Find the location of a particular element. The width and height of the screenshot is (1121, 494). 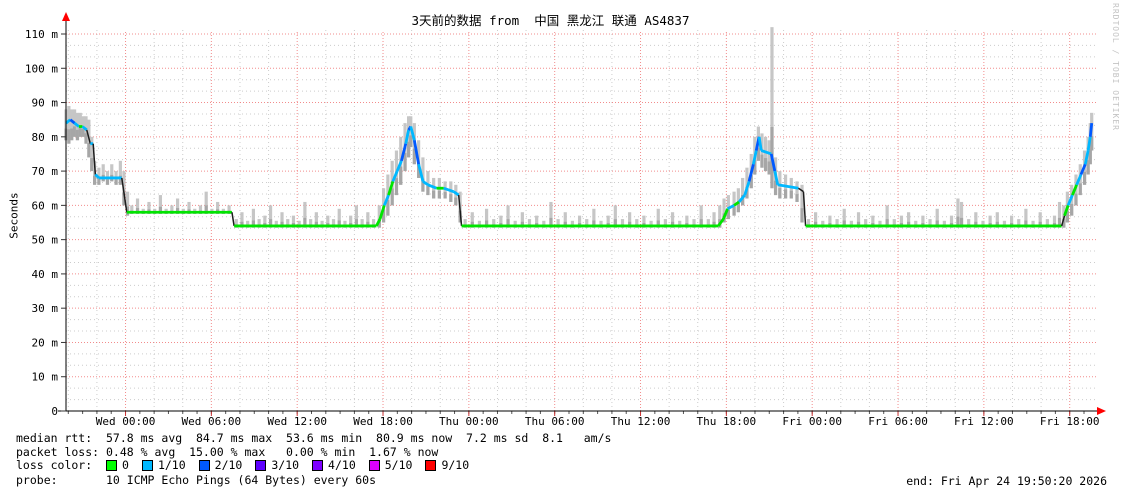

loss-color-item: 9/10 is located at coordinates (447, 465).